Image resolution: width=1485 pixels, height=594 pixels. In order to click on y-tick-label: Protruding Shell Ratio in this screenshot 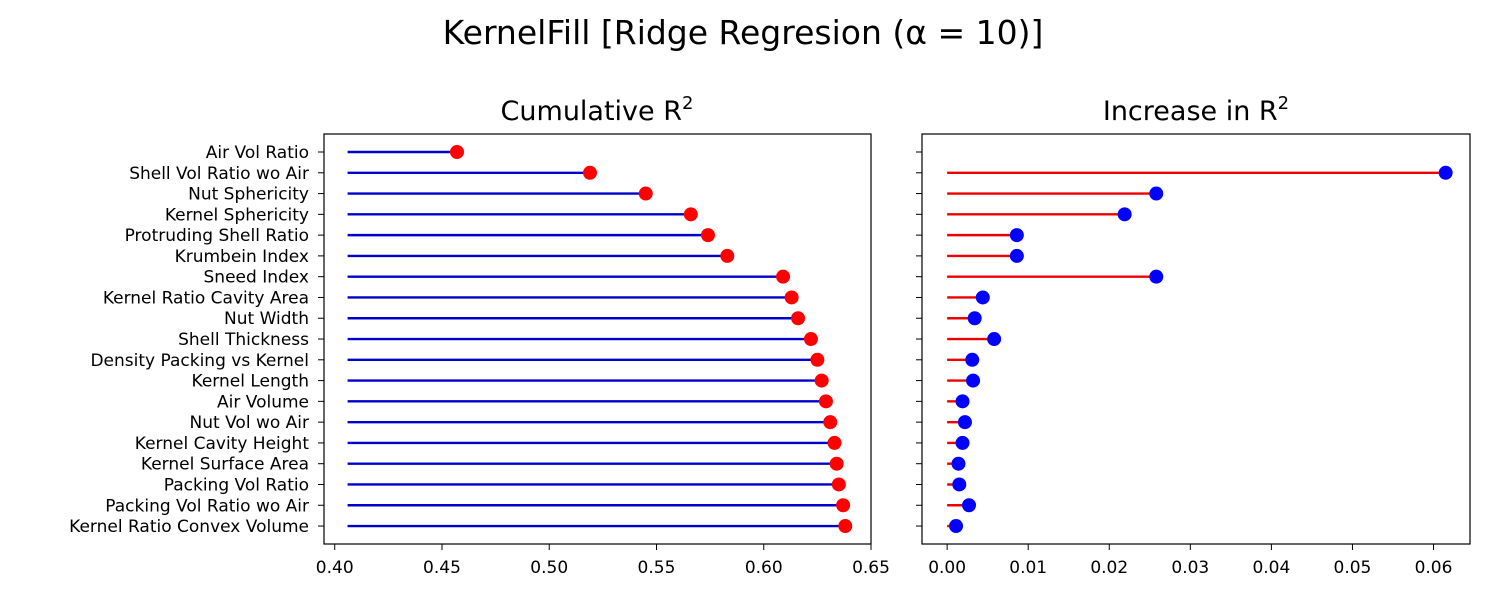, I will do `click(217, 236)`.